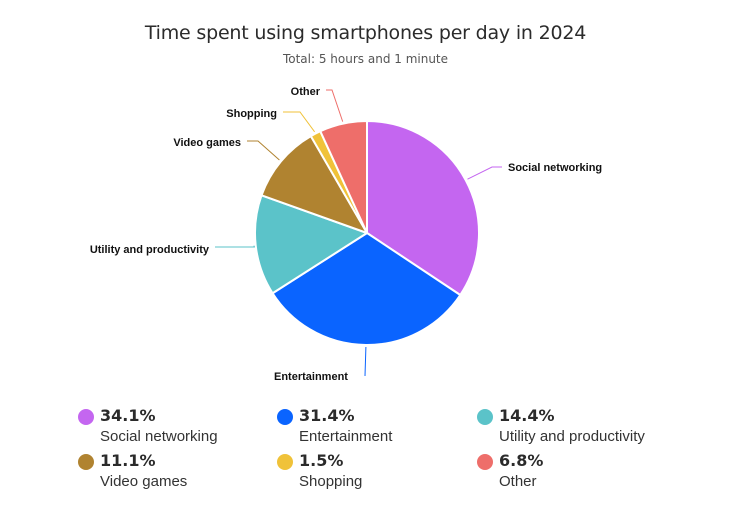 This screenshot has height=512, width=731. I want to click on legend-label: Other, so click(518, 481).